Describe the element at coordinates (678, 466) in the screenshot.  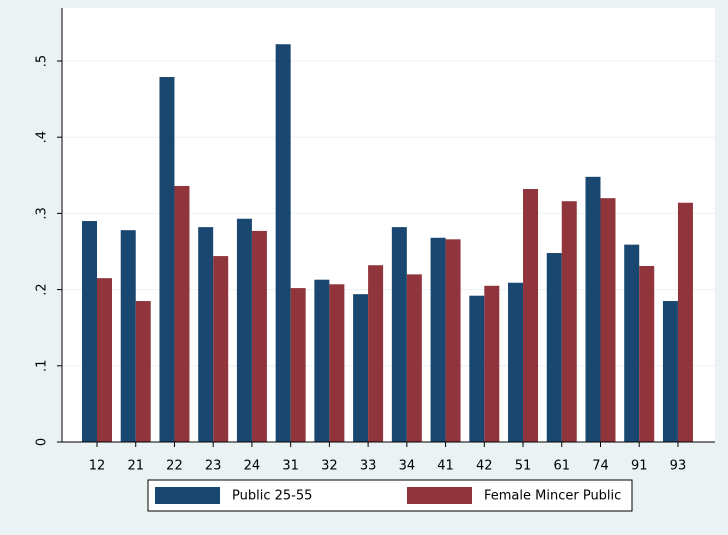
I see `x-tick-label: 93` at that location.